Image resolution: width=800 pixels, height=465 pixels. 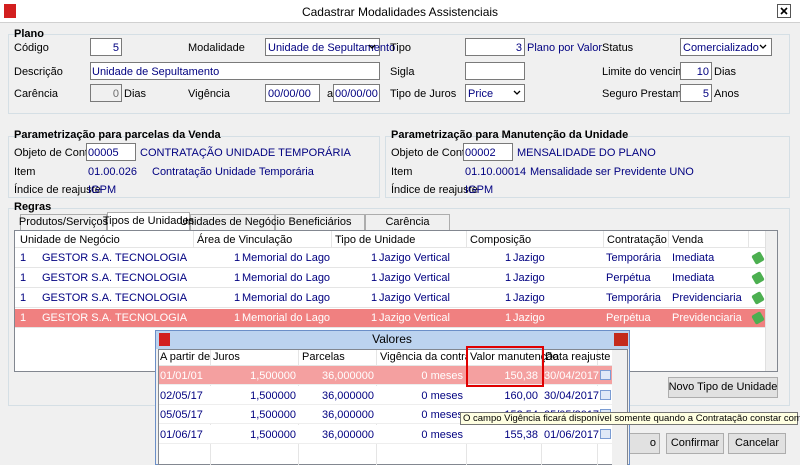 I want to click on app-icon, so click(x=10, y=11).